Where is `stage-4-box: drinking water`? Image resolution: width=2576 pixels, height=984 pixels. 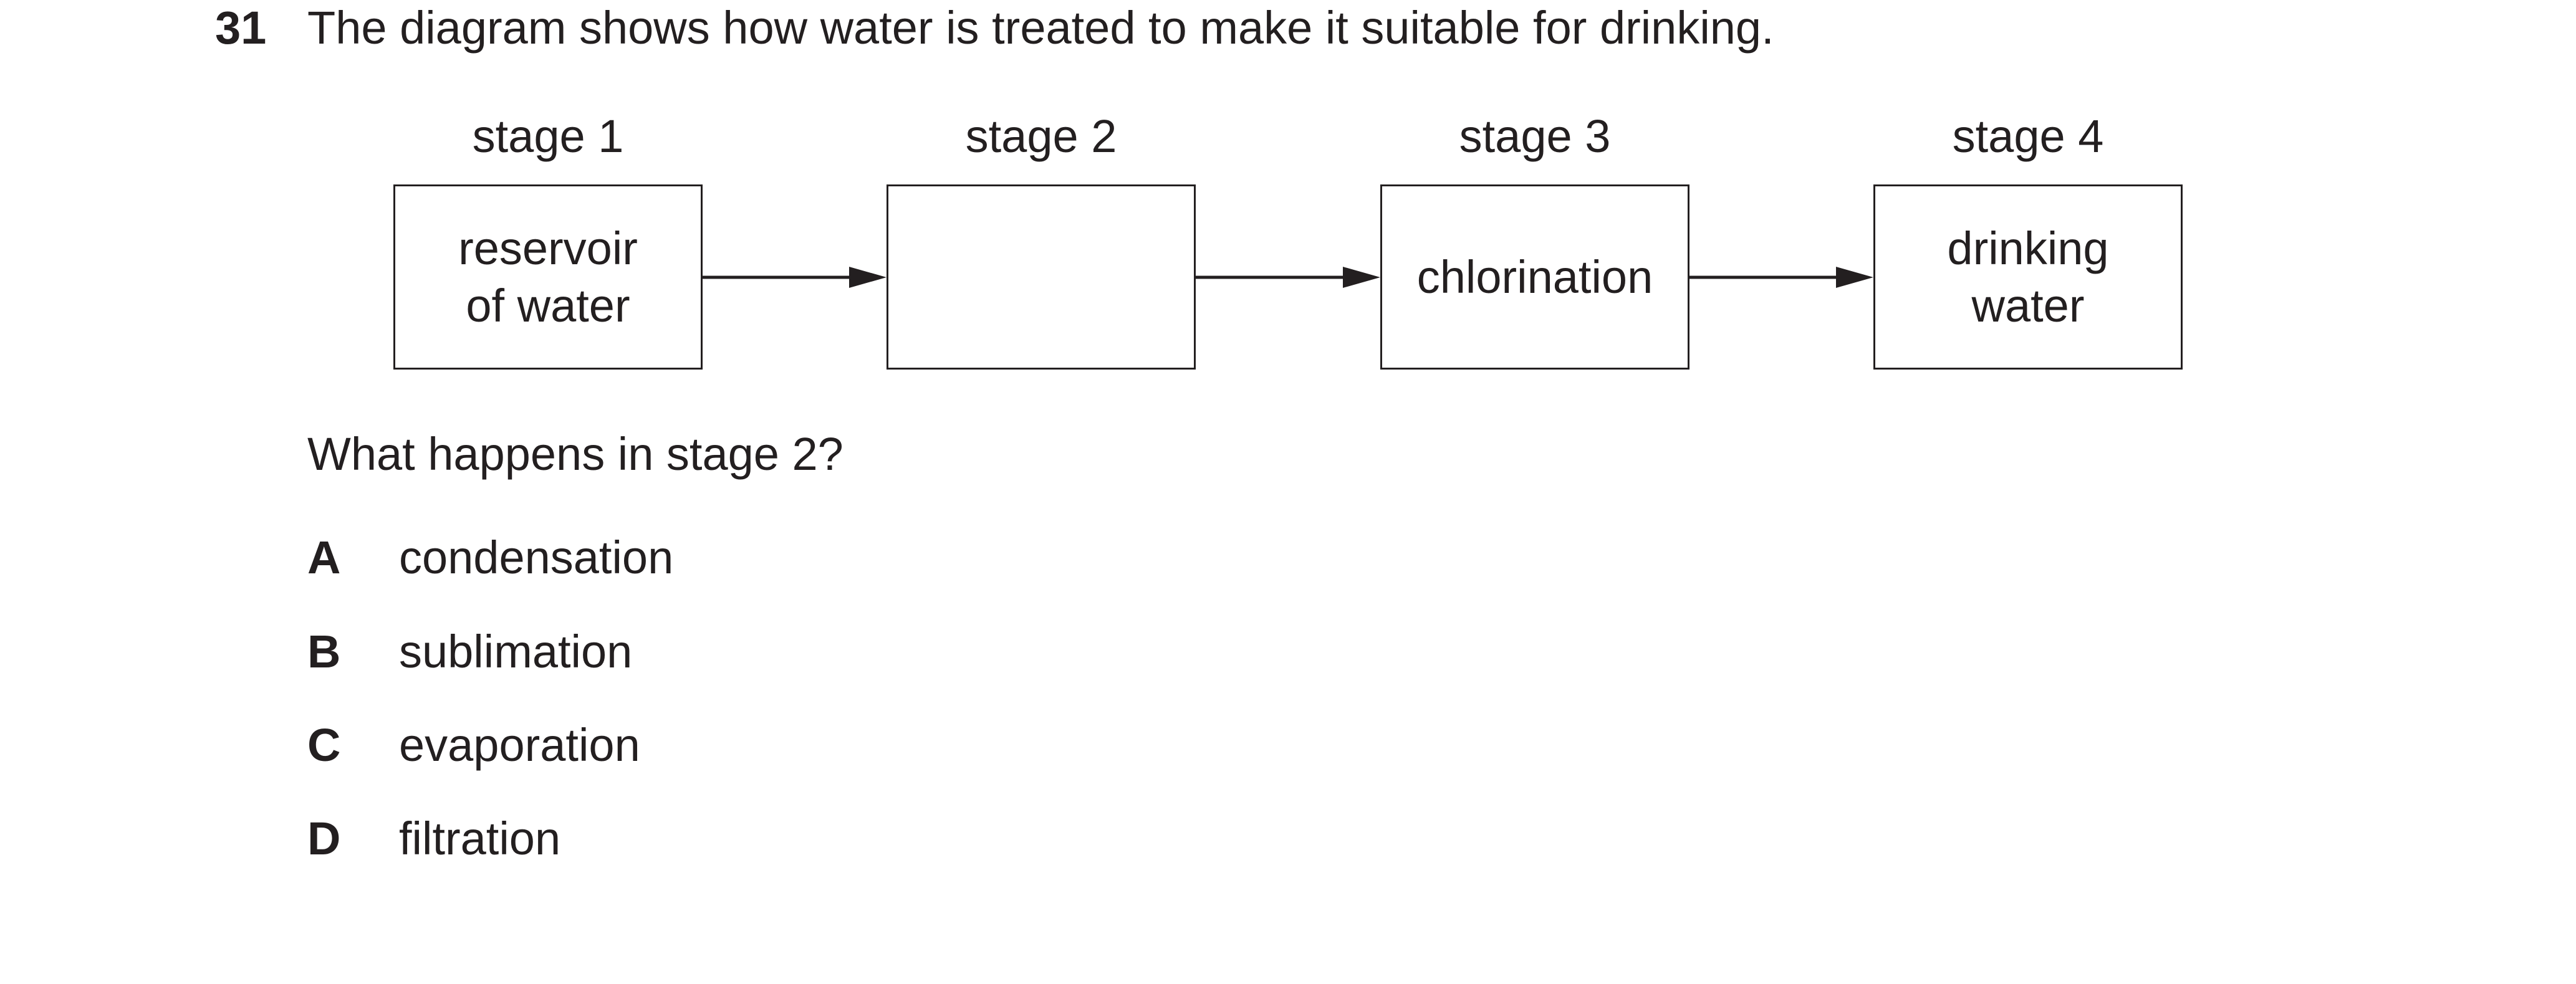
stage-4-box: drinking water is located at coordinates (2028, 277).